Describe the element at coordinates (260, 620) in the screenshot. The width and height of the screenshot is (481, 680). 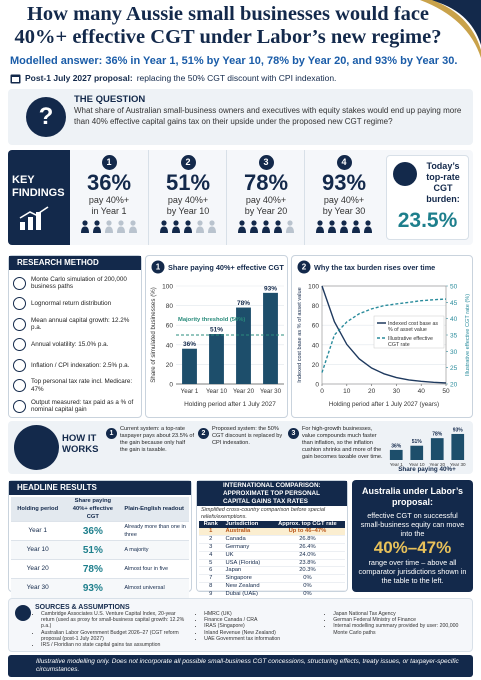
I see `source-item: Finance Canada / CRA` at that location.